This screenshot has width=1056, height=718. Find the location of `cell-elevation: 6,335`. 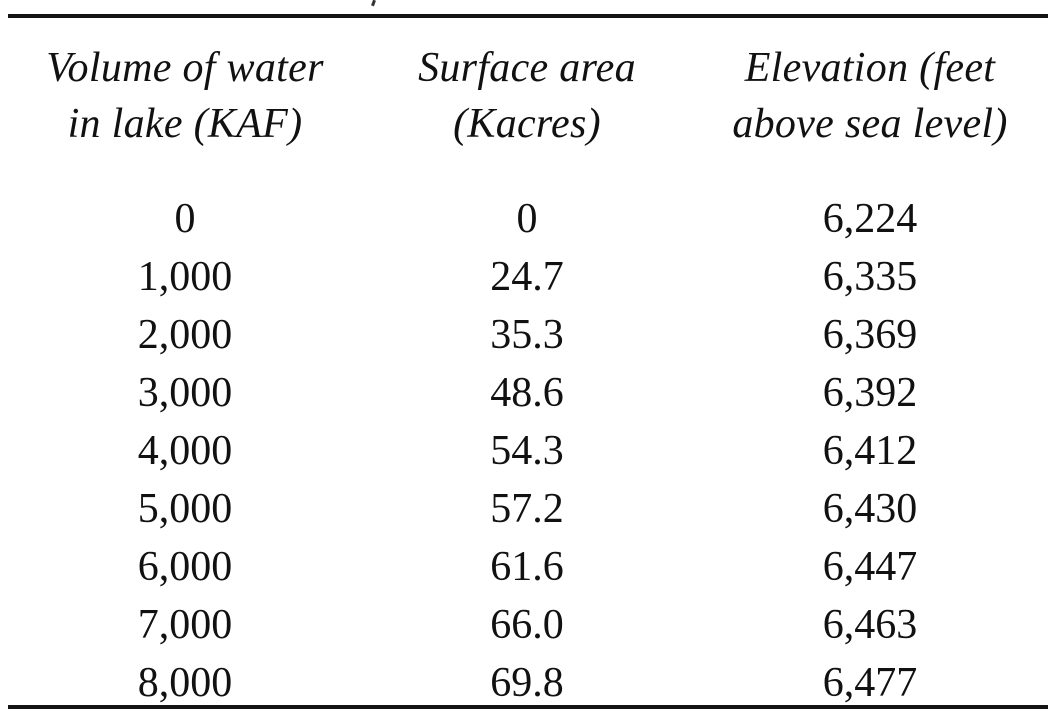

cell-elevation: 6,335 is located at coordinates (870, 277).